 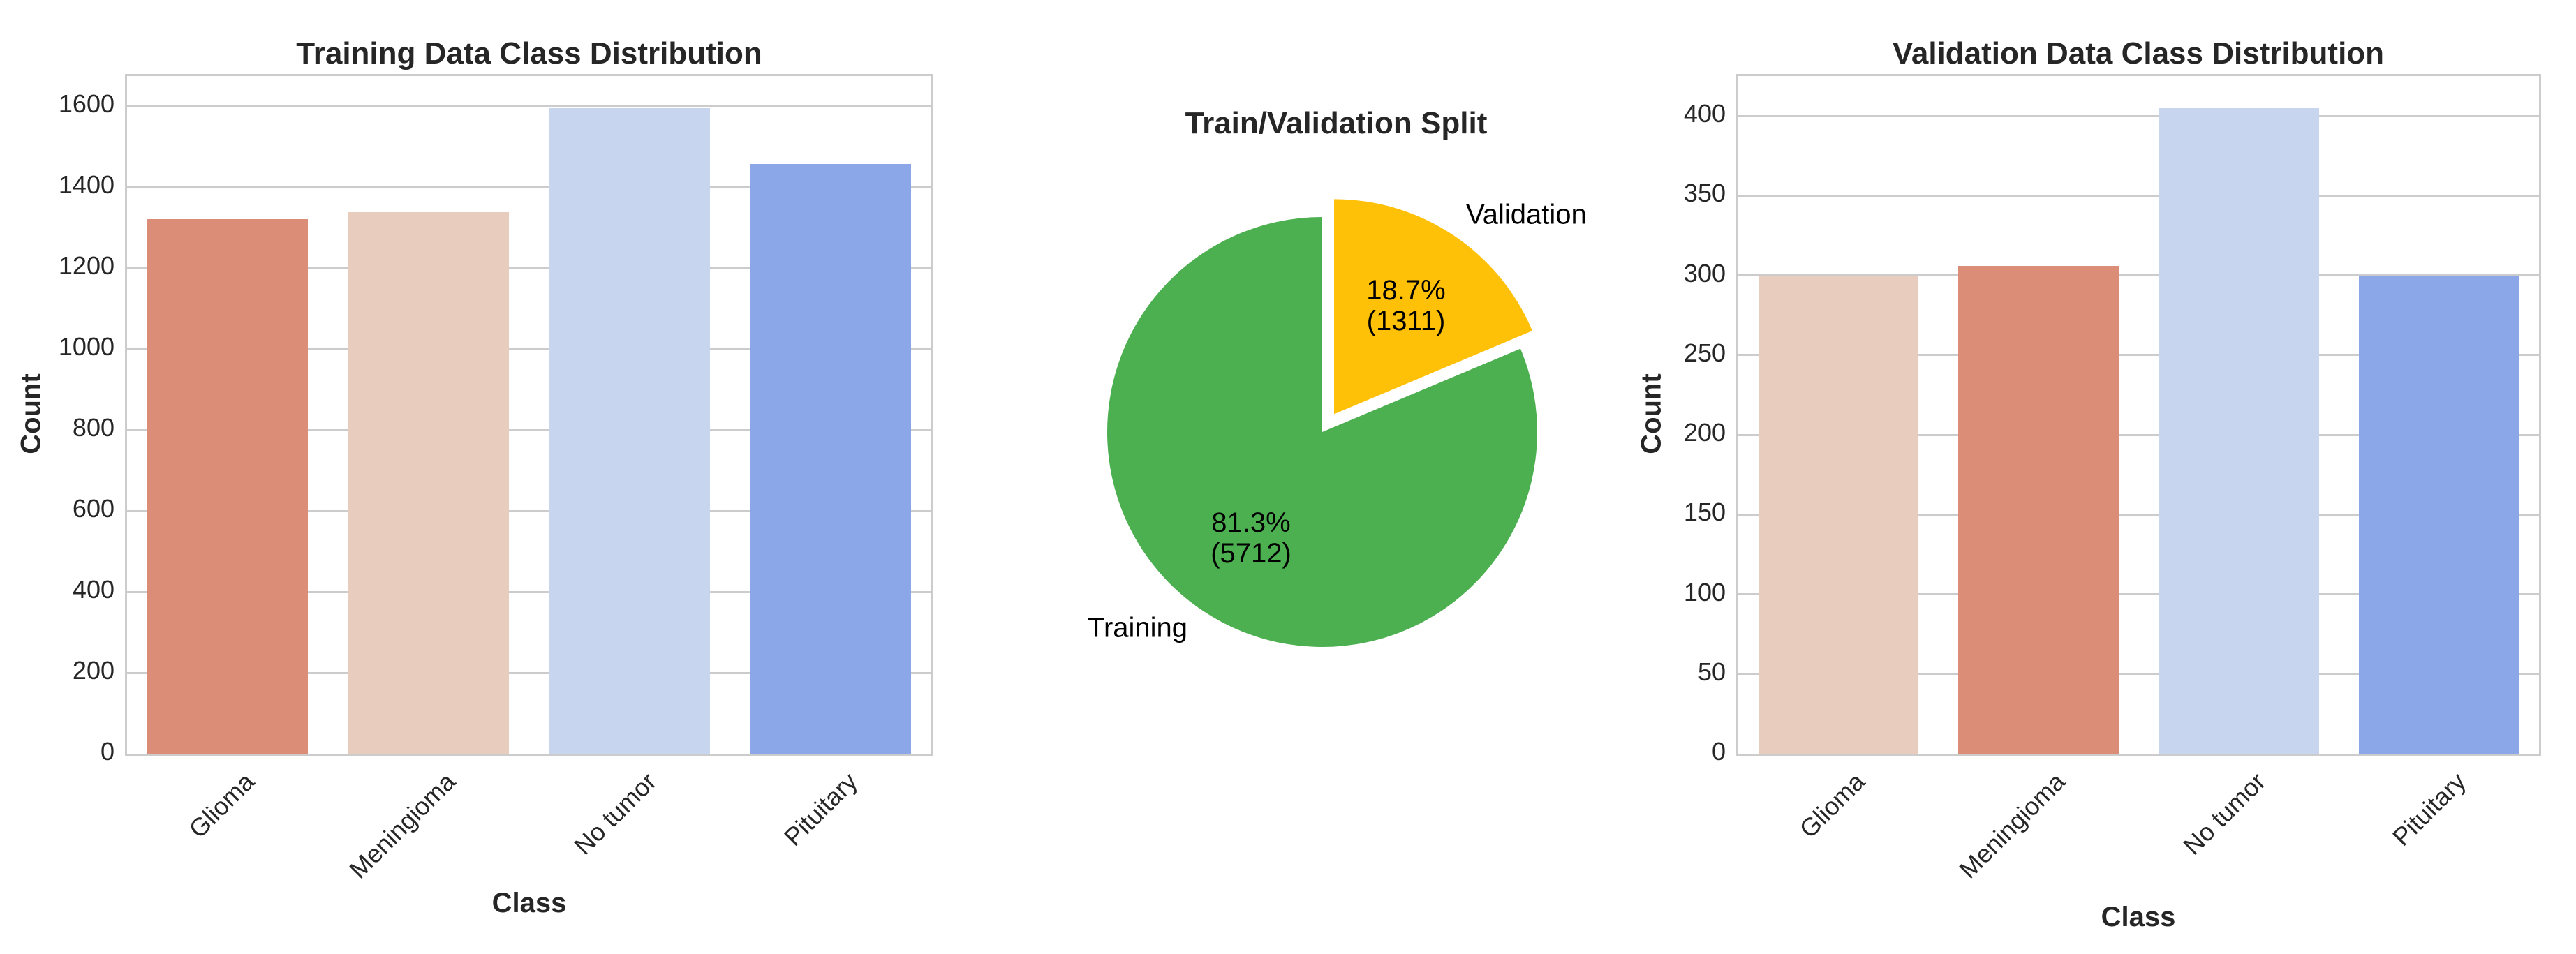 What do you see at coordinates (93, 427) in the screenshot?
I see `training-y-tick-label: 800` at bounding box center [93, 427].